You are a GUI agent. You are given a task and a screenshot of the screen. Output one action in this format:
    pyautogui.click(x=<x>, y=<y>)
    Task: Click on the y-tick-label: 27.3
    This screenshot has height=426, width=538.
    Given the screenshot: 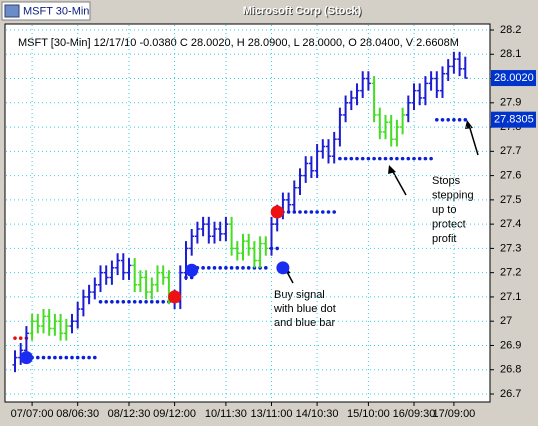 What is the action you would take?
    pyautogui.click(x=510, y=248)
    